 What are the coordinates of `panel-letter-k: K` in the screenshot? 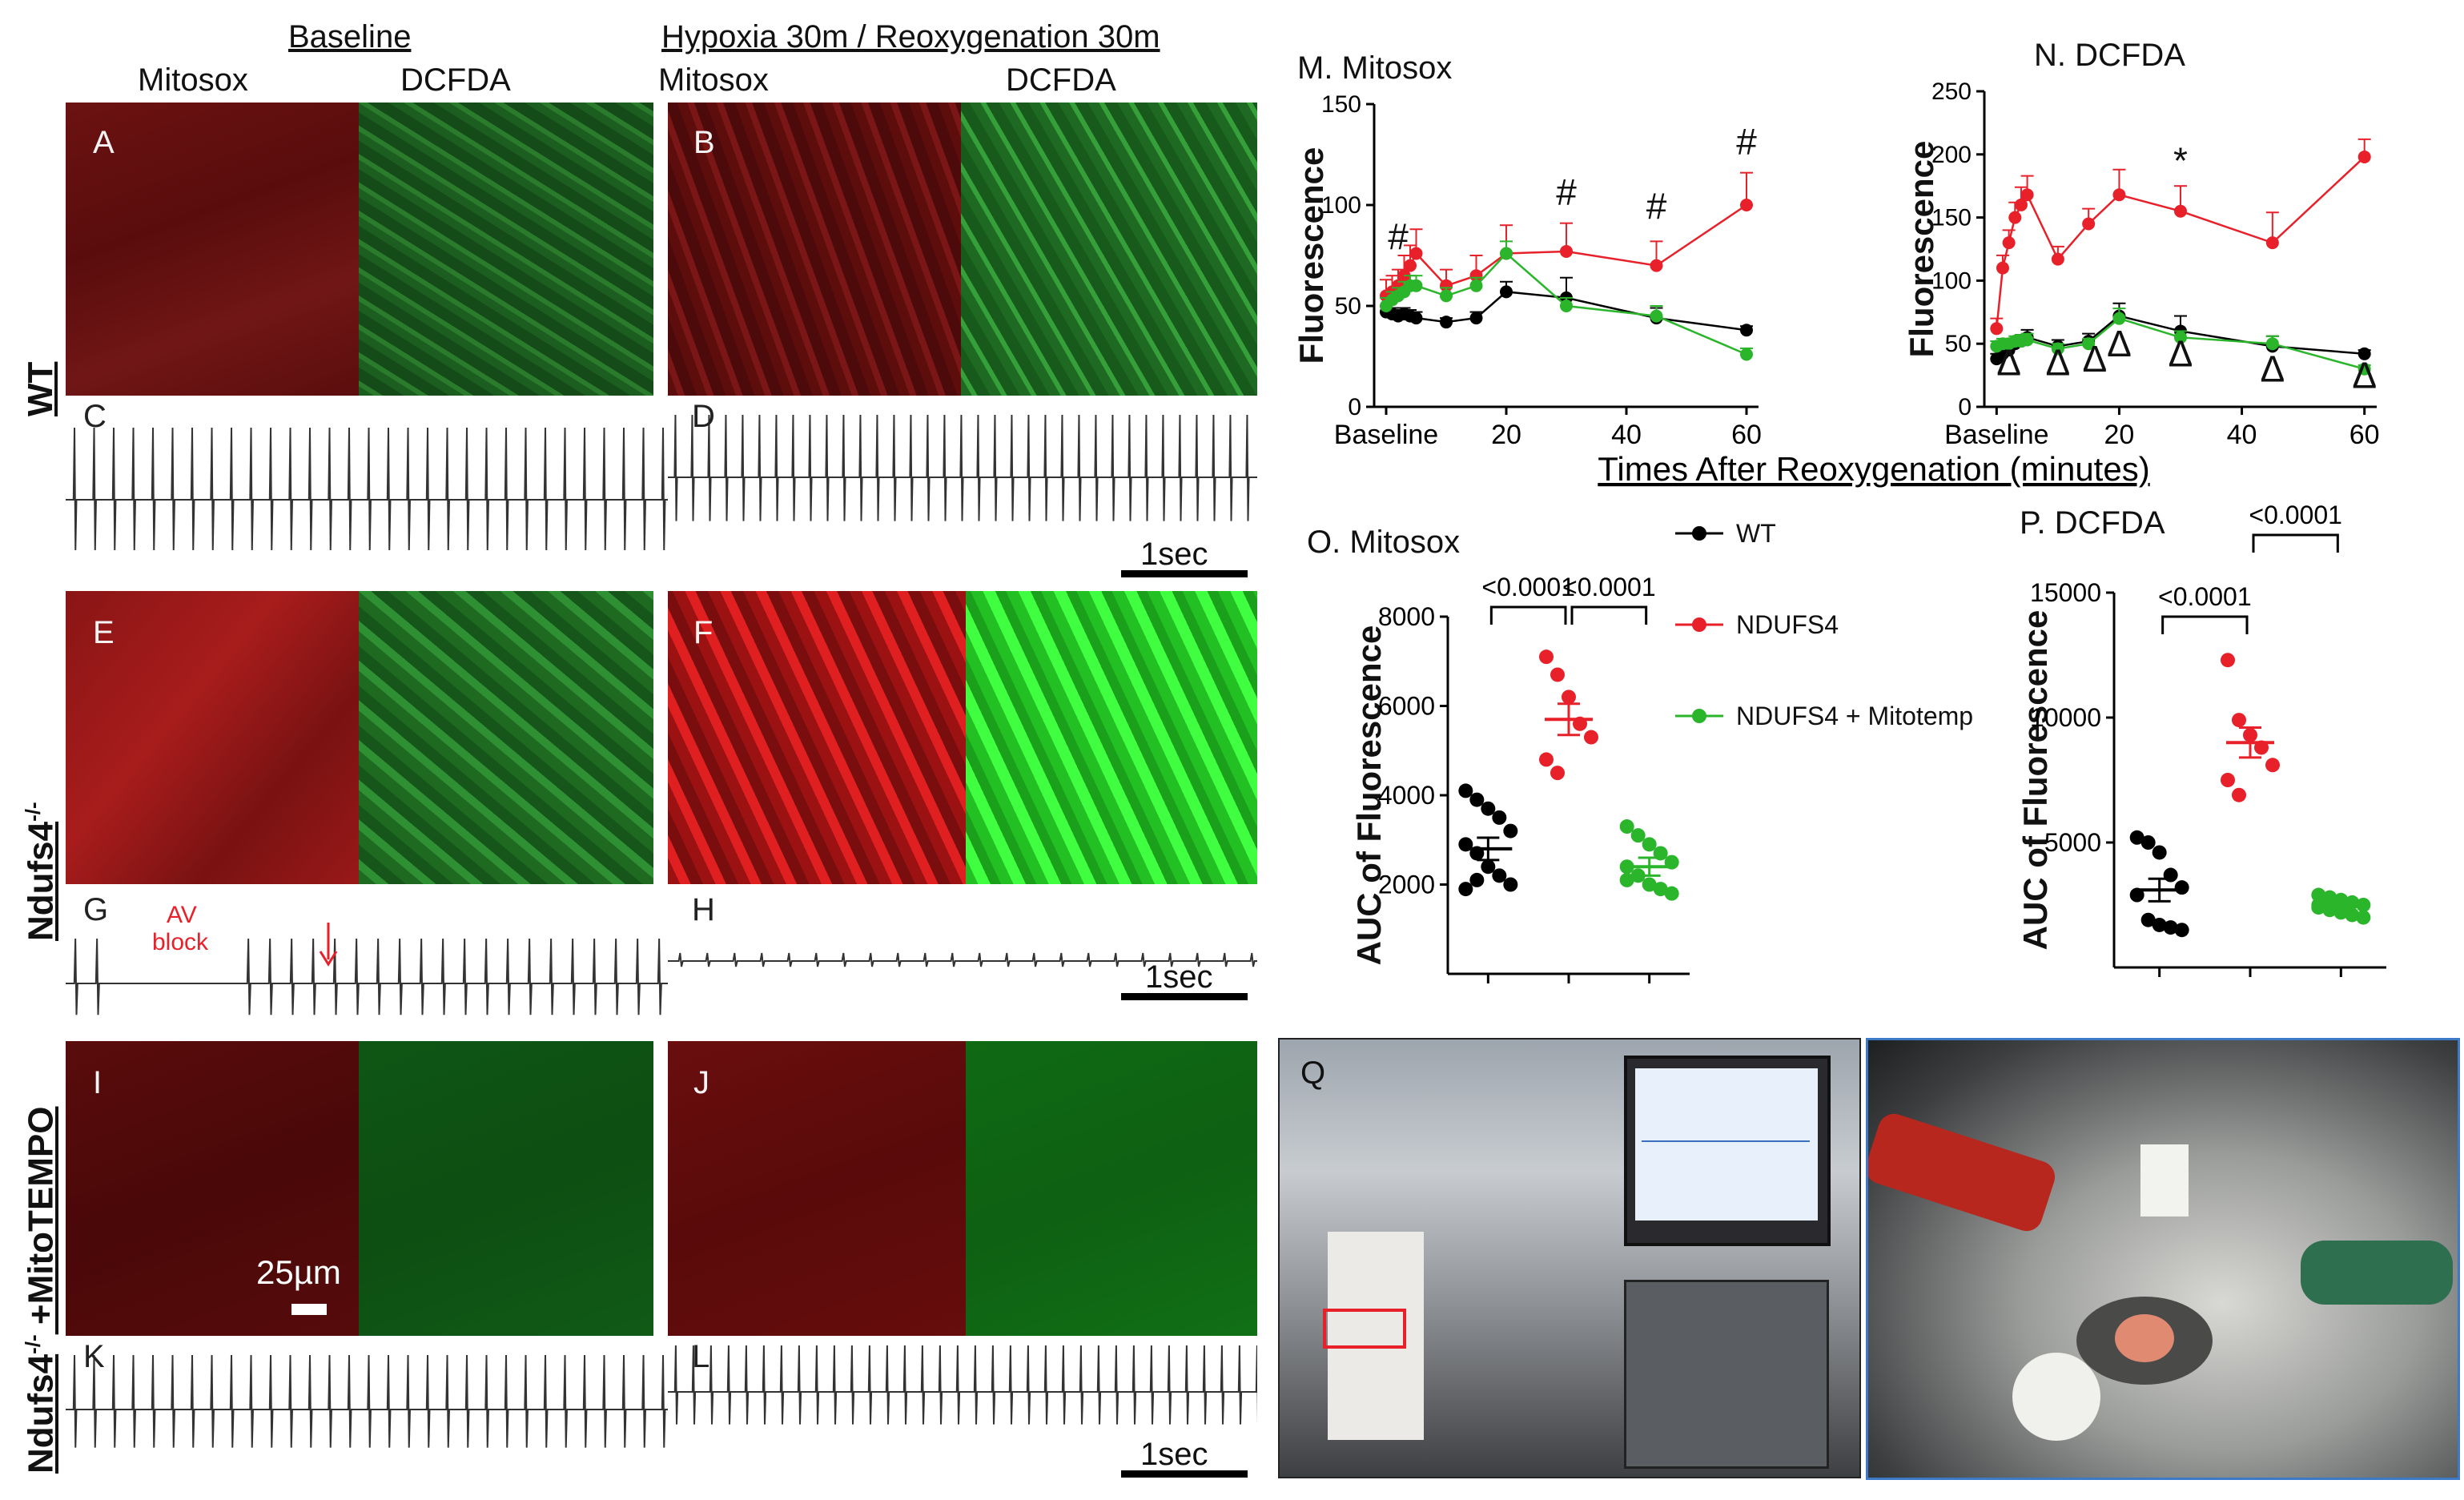 It's located at (94, 1356).